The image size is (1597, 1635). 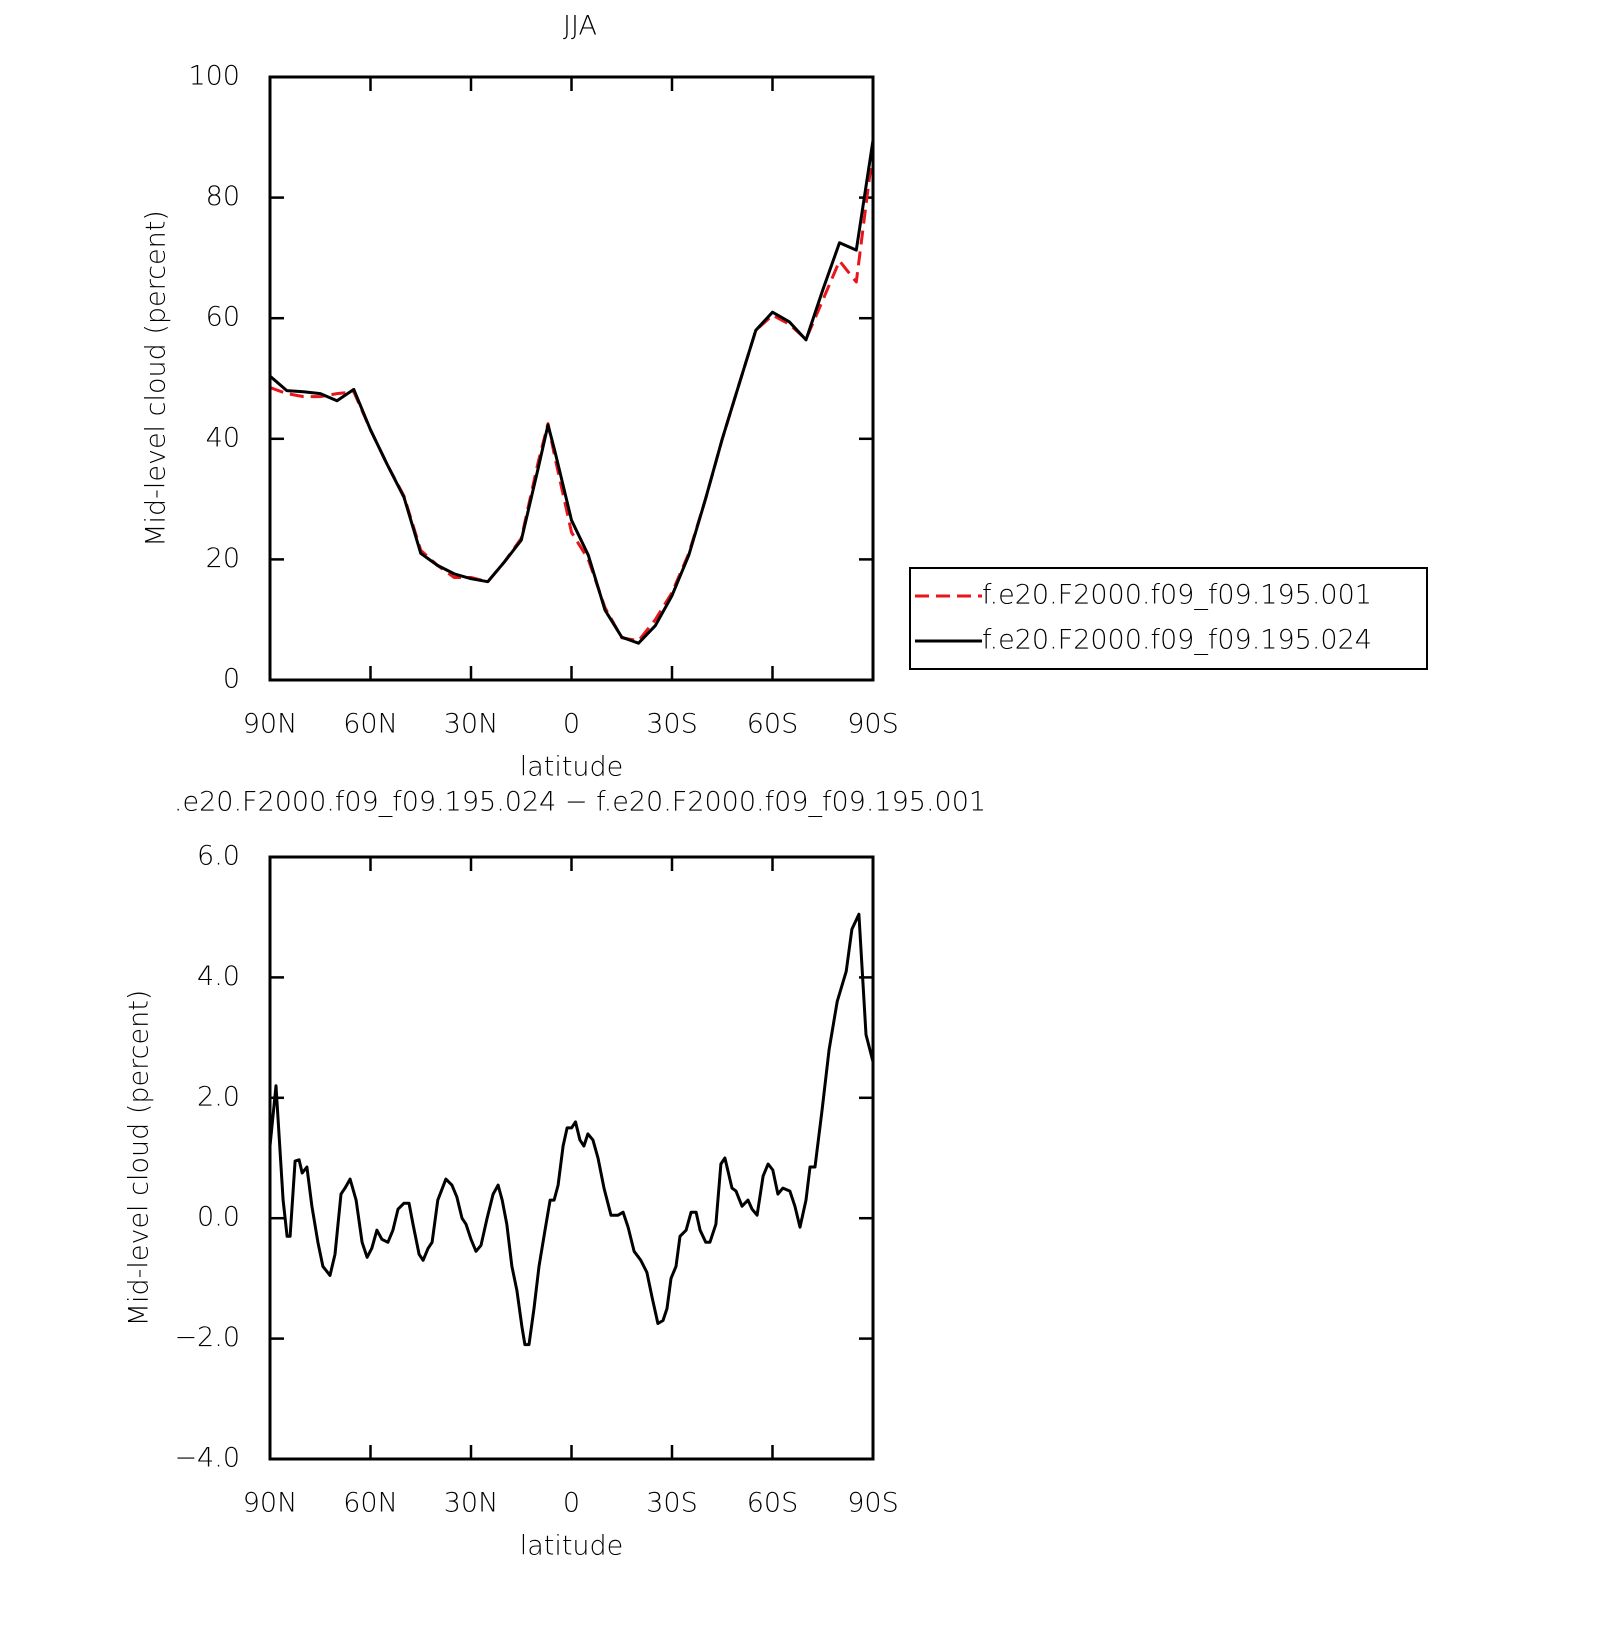 What do you see at coordinates (580, 26) in the screenshot?
I see `chart-title: JJA` at bounding box center [580, 26].